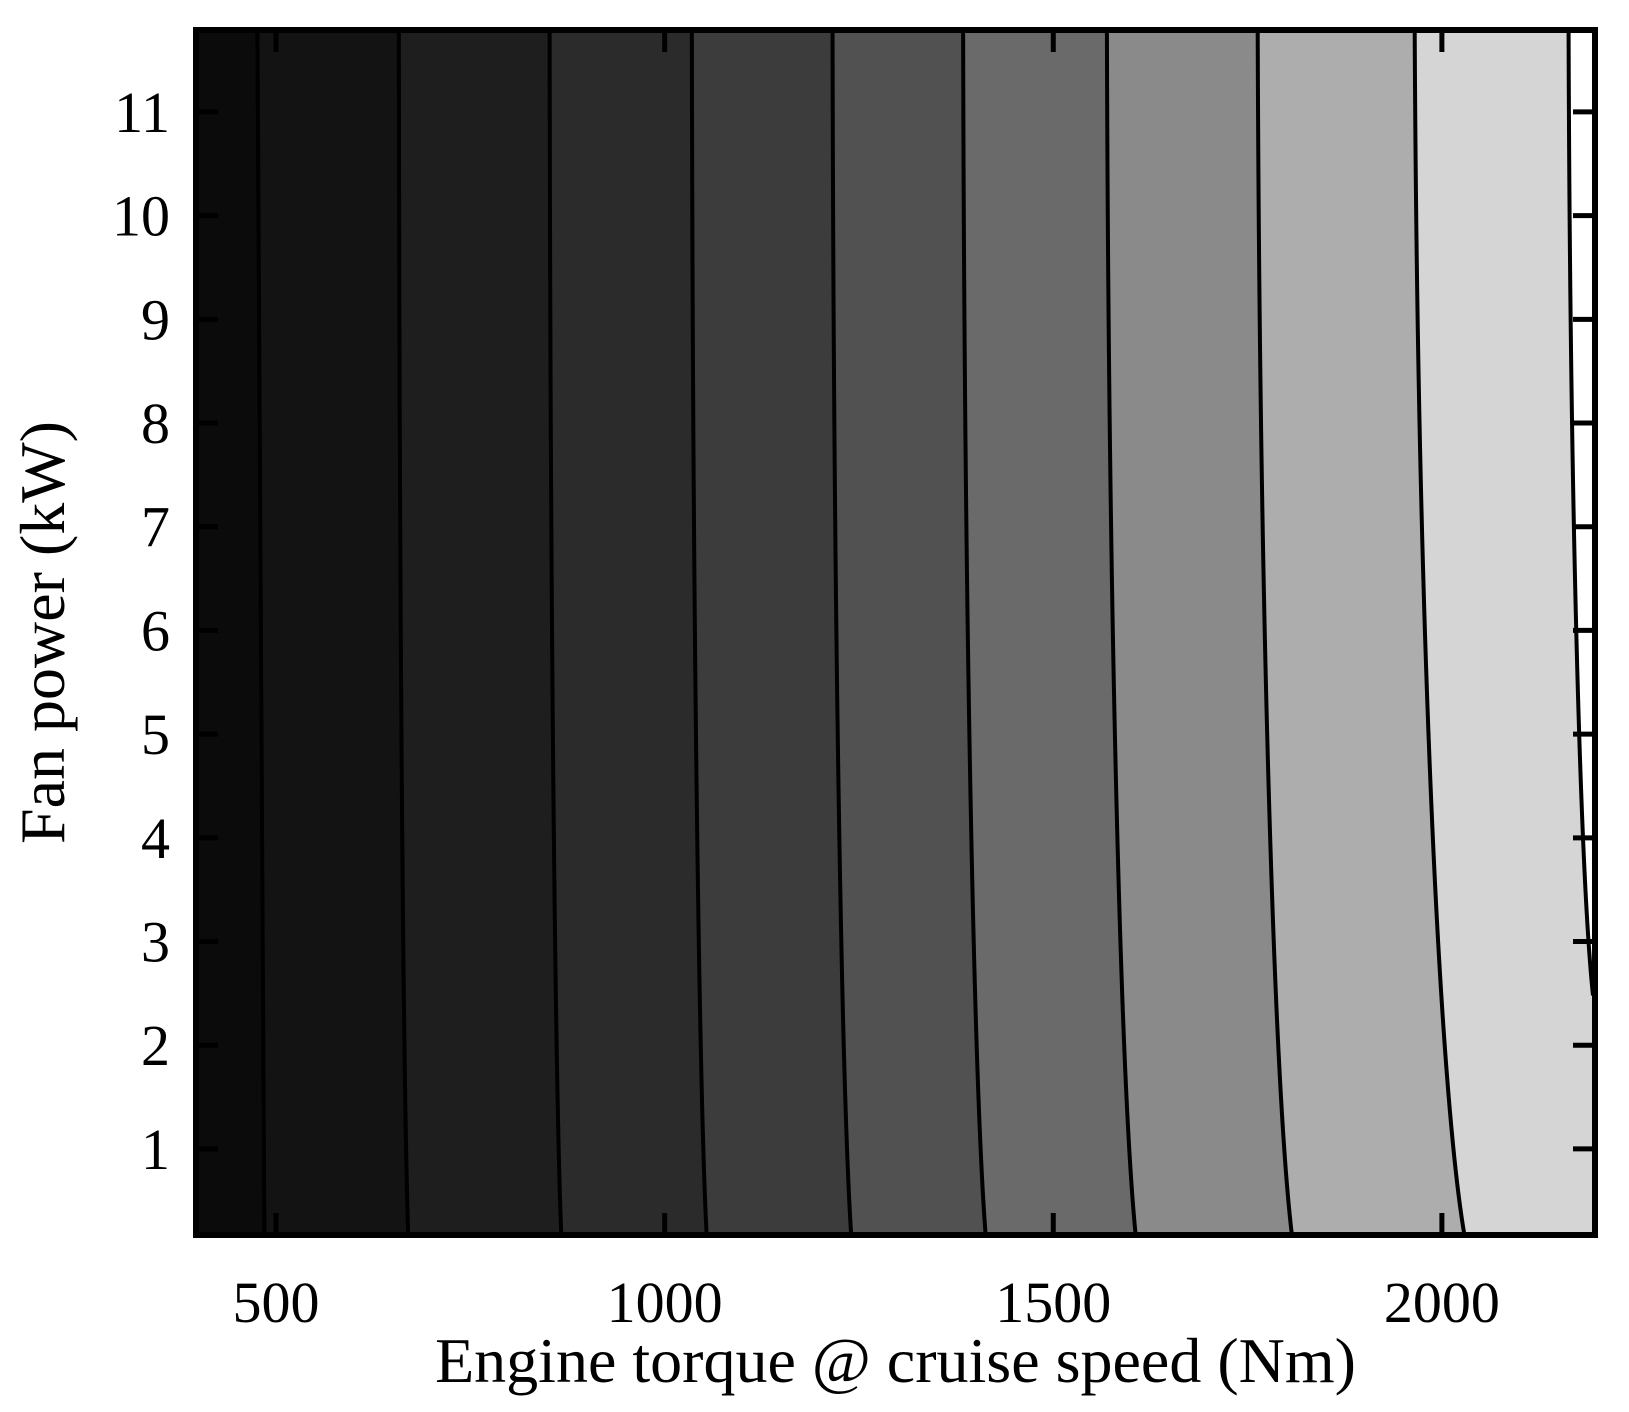 This screenshot has height=1412, width=1629. What do you see at coordinates (155, 1045) in the screenshot?
I see `y-tick-label: 2` at bounding box center [155, 1045].